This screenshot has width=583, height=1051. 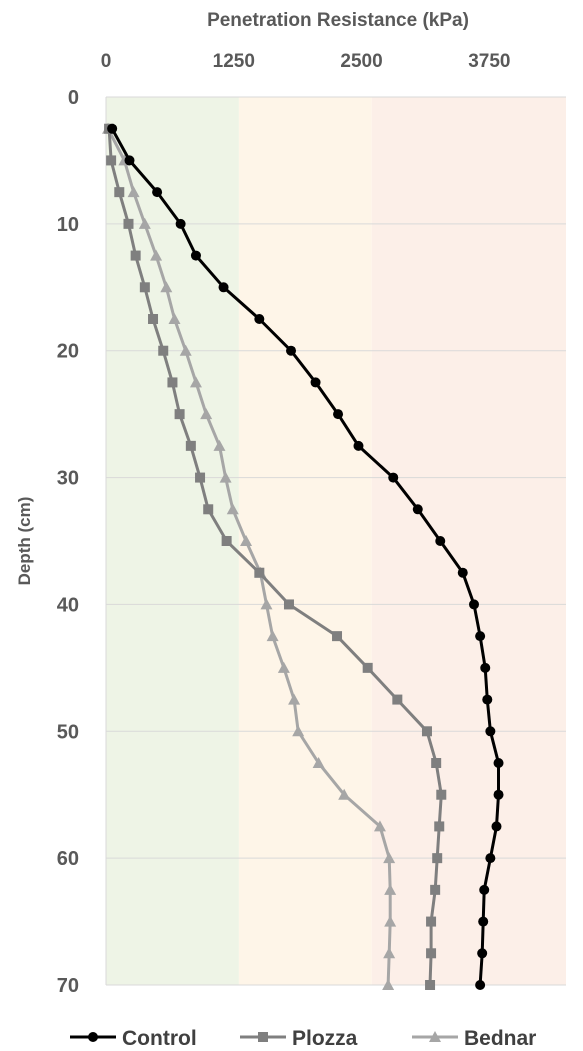 What do you see at coordinates (24, 541) in the screenshot?
I see `y-axis-title: Depth (cm)` at bounding box center [24, 541].